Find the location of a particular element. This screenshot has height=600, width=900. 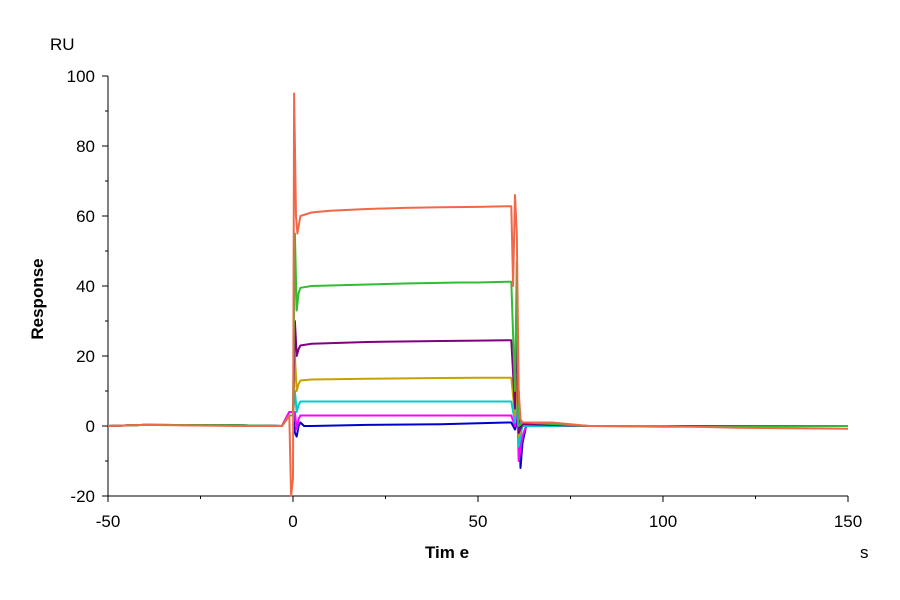

y-tick-label: 80 is located at coordinates (85, 146).